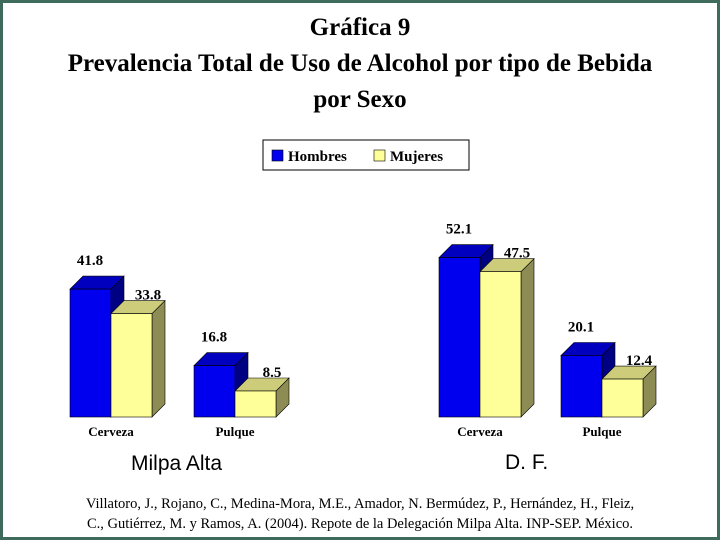 This screenshot has width=720, height=540. I want to click on bar-d-f-pulque-hombres-front, so click(581, 386).